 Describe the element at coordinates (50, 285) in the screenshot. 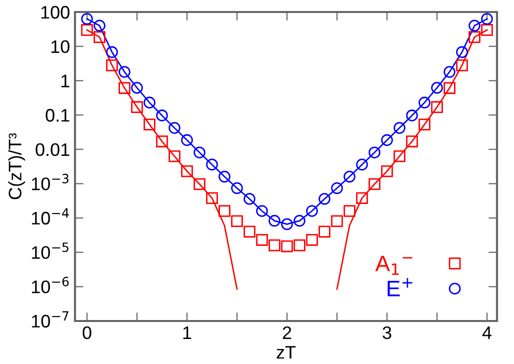

I see `y-tick-label: 10$^{−6}$` at that location.